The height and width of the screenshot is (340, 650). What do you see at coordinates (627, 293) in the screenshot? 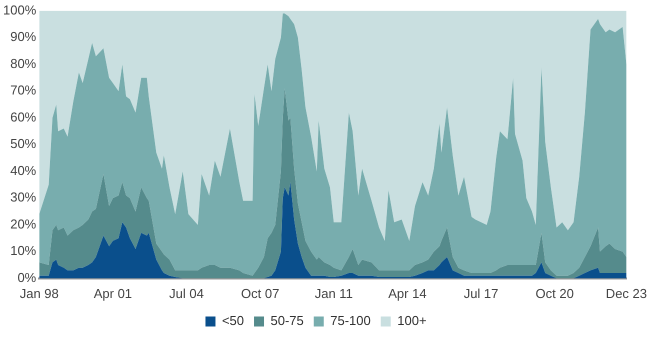
I see `x-tick-label: Dec 23` at bounding box center [627, 293].